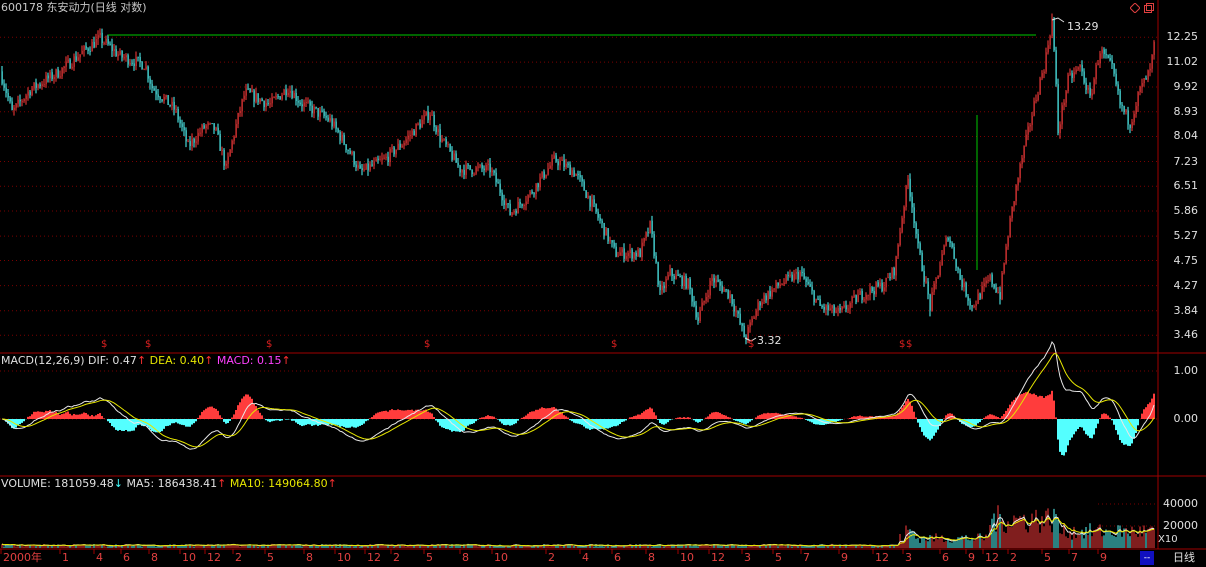 The width and height of the screenshot is (1206, 567). What do you see at coordinates (22, 557) in the screenshot?
I see `time-axis-label: 2000年` at bounding box center [22, 557].